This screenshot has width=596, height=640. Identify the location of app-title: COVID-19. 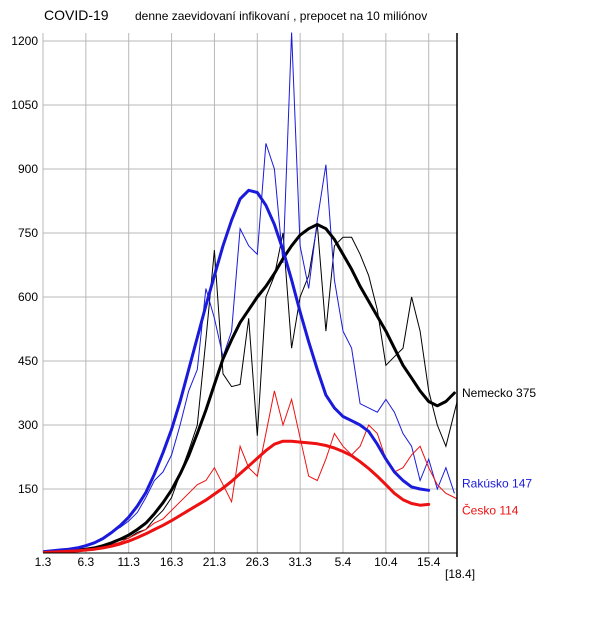
(76, 15).